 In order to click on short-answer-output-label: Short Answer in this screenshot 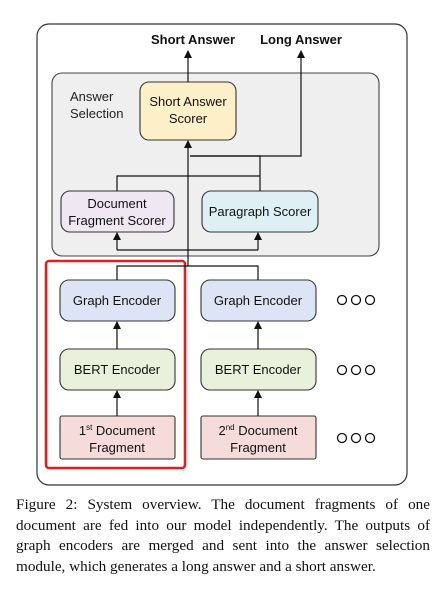, I will do `click(193, 39)`.